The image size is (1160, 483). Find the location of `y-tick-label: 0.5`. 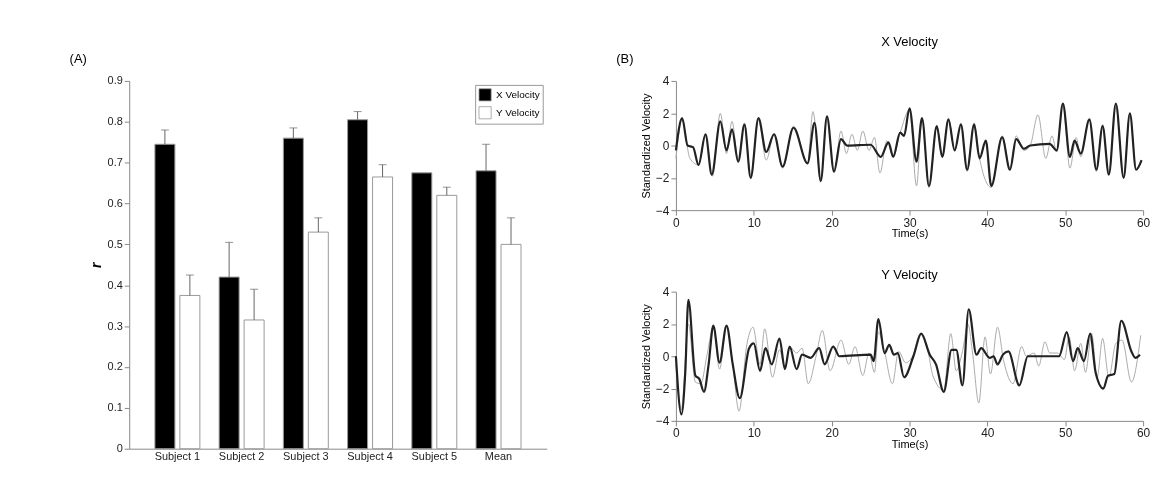

y-tick-label: 0.5 is located at coordinates (115, 243).